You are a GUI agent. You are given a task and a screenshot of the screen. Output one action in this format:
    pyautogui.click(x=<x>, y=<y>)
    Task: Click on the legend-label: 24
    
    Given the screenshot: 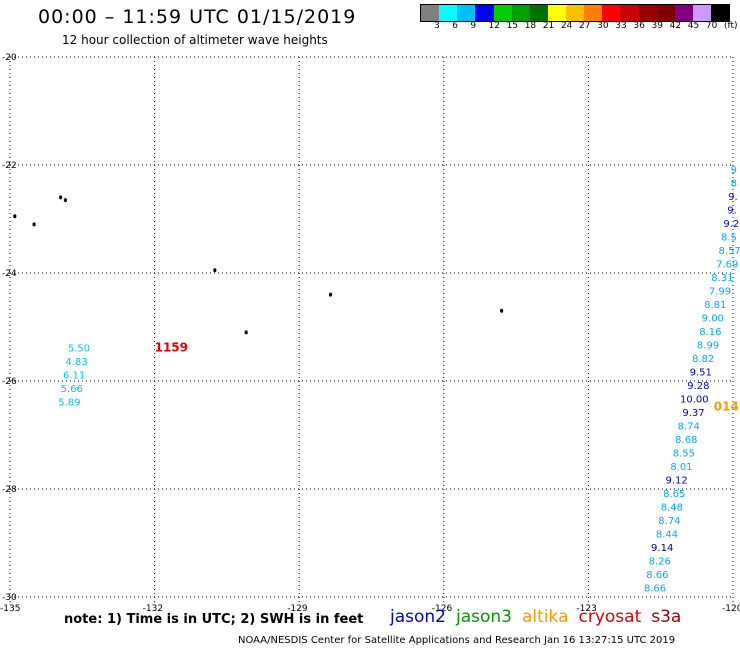 What is the action you would take?
    pyautogui.click(x=566, y=26)
    